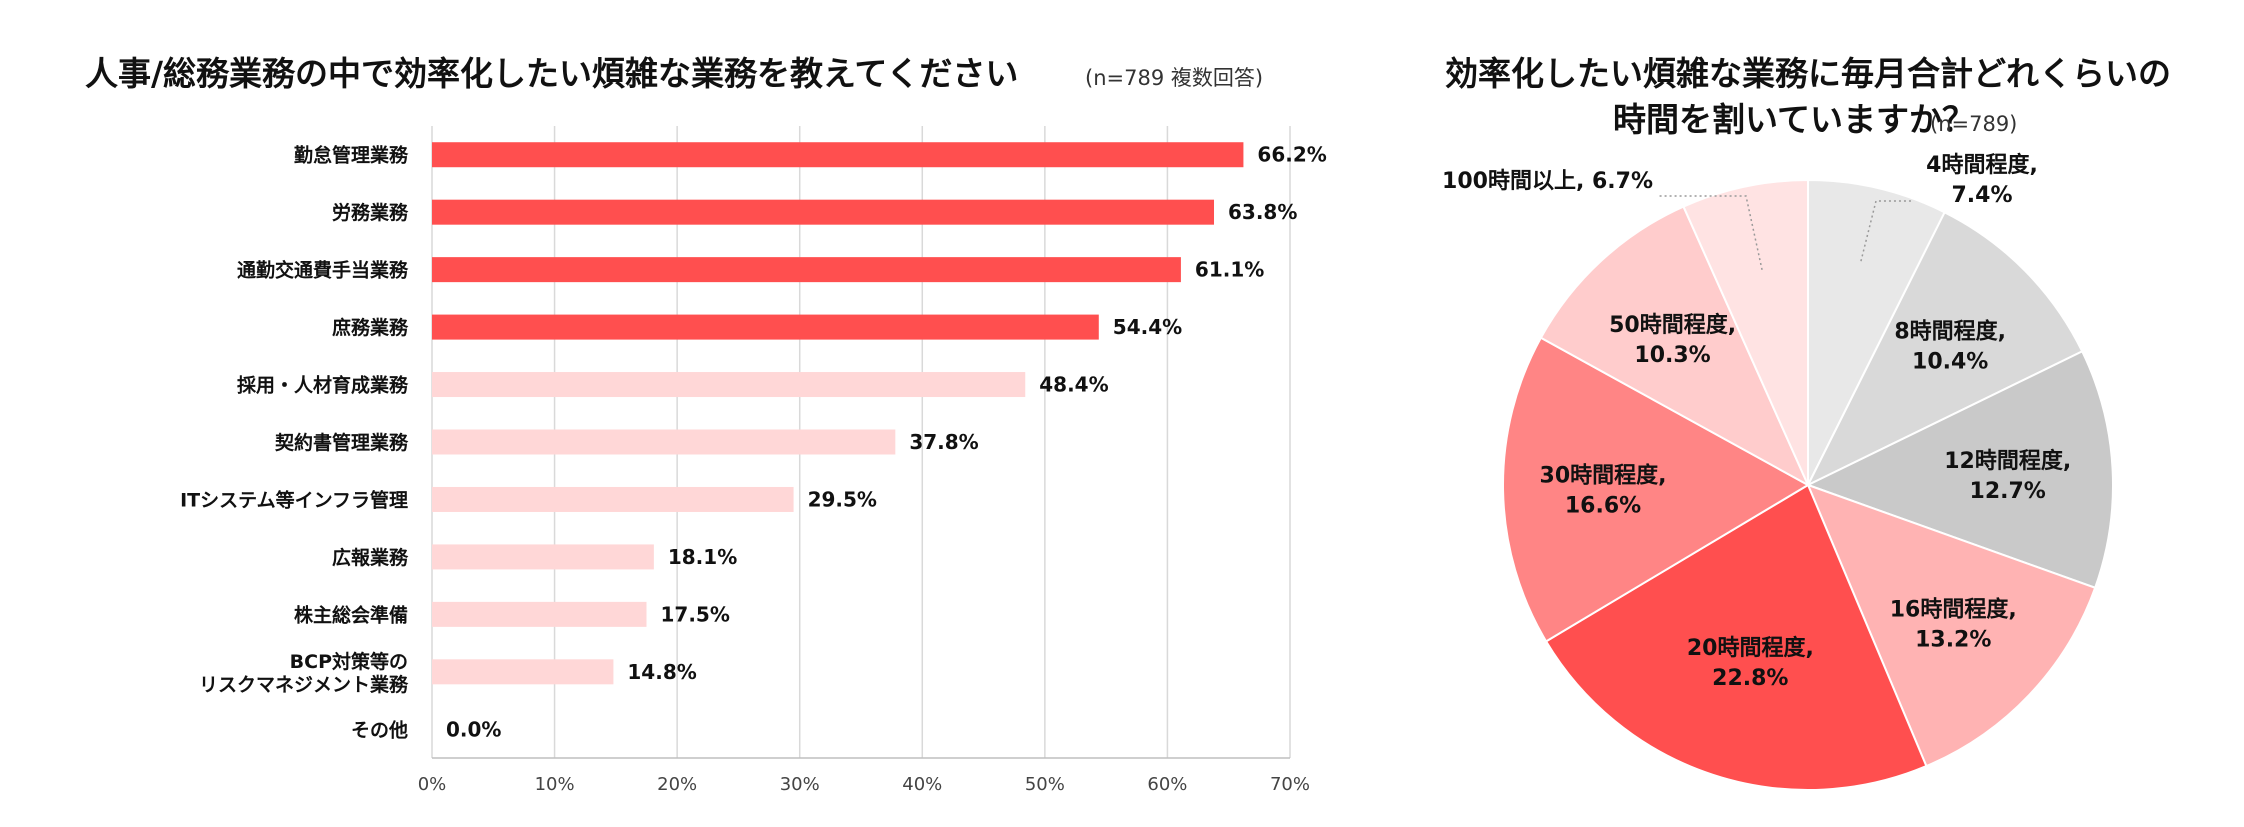 The width and height of the screenshot is (2244, 827). I want to click on category-label: 株主総会準備, so click(351, 614).